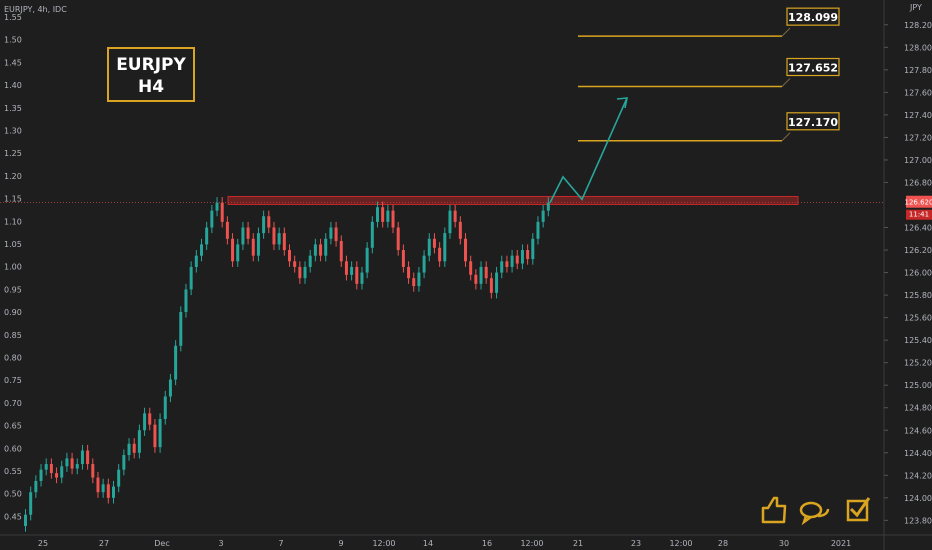  What do you see at coordinates (841, 543) in the screenshot?
I see `x-axis-tick: 2021` at bounding box center [841, 543].